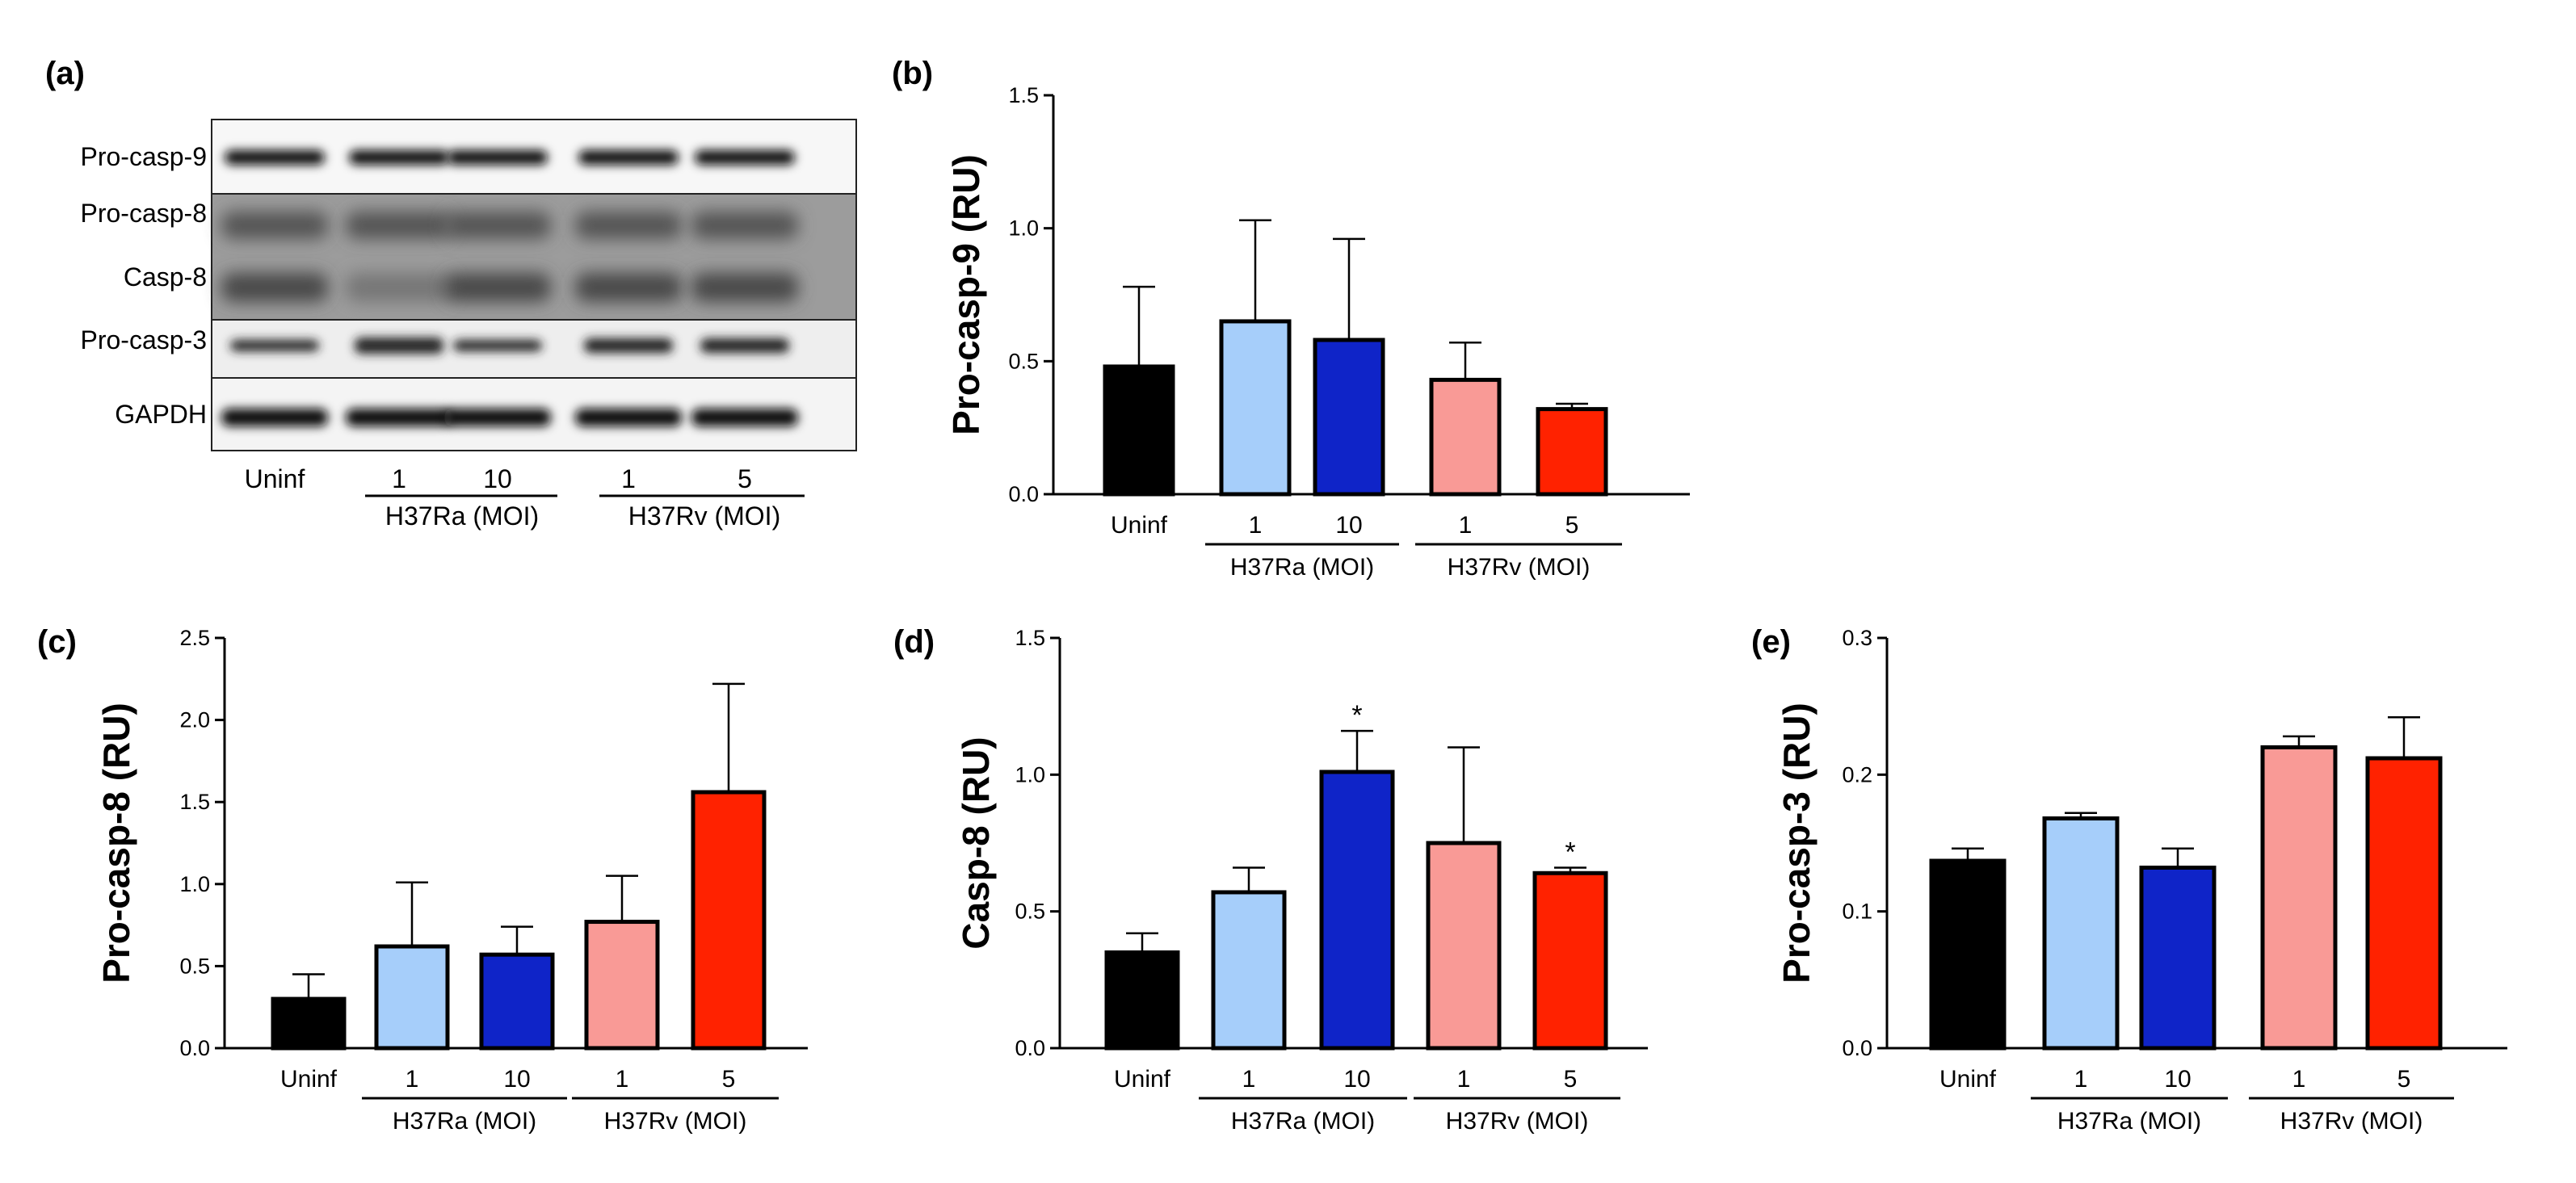 This screenshot has height=1183, width=2576. I want to click on panel-label: (e), so click(1771, 642).